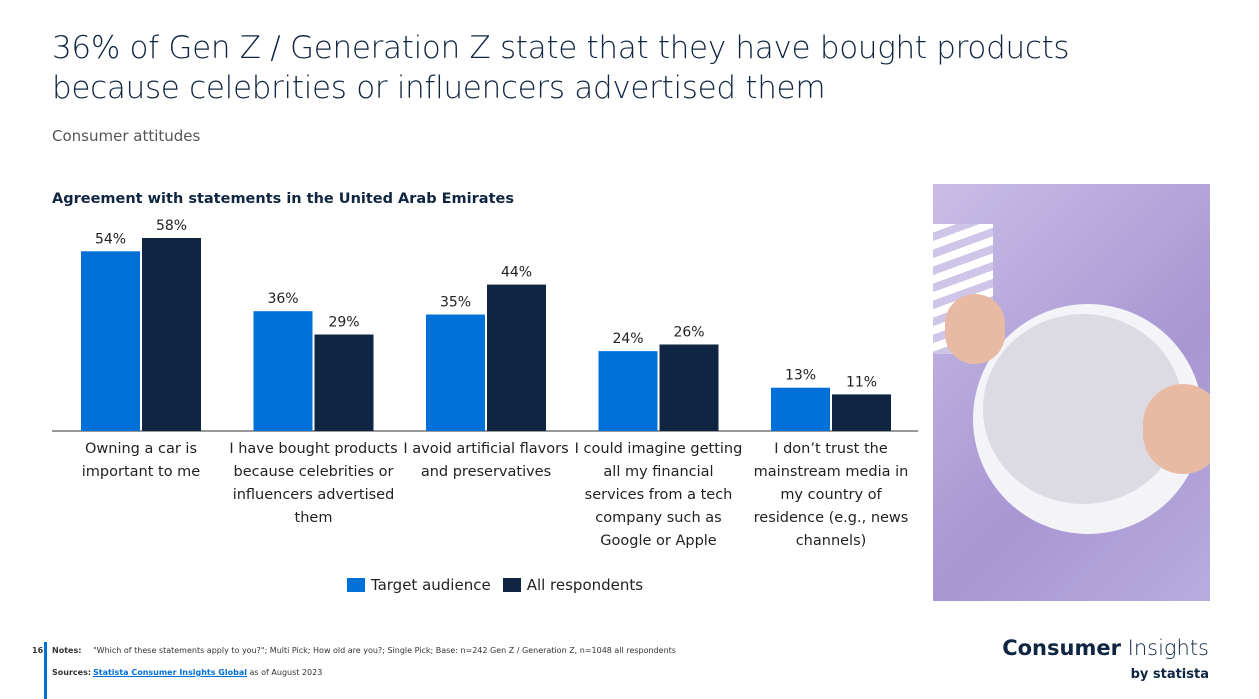  Describe the element at coordinates (1168, 648) in the screenshot. I see `brand-light: Insights` at that location.